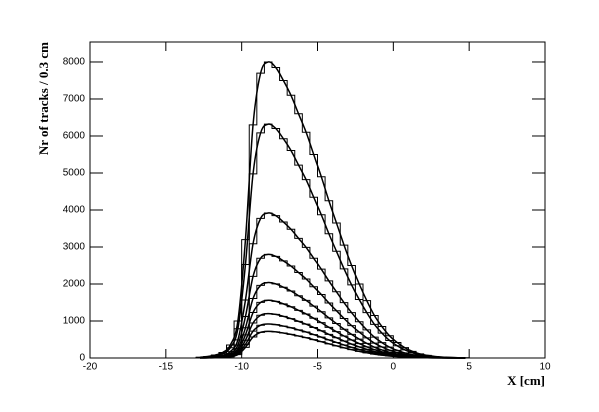 The width and height of the screenshot is (599, 412). I want to click on y-tick-label: 7000, so click(74, 99).